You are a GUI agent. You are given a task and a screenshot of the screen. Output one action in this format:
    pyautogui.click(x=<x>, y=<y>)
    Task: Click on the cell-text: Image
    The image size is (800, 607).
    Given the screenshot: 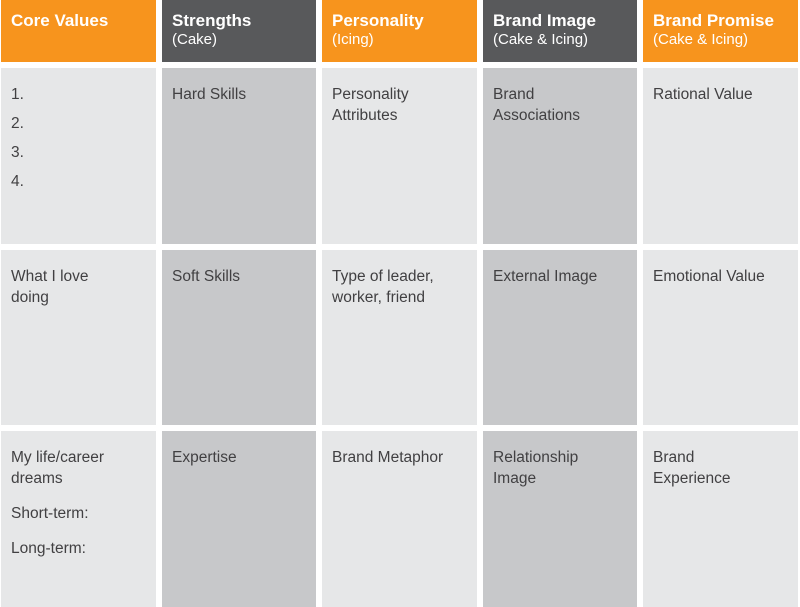 What is the action you would take?
    pyautogui.click(x=515, y=478)
    